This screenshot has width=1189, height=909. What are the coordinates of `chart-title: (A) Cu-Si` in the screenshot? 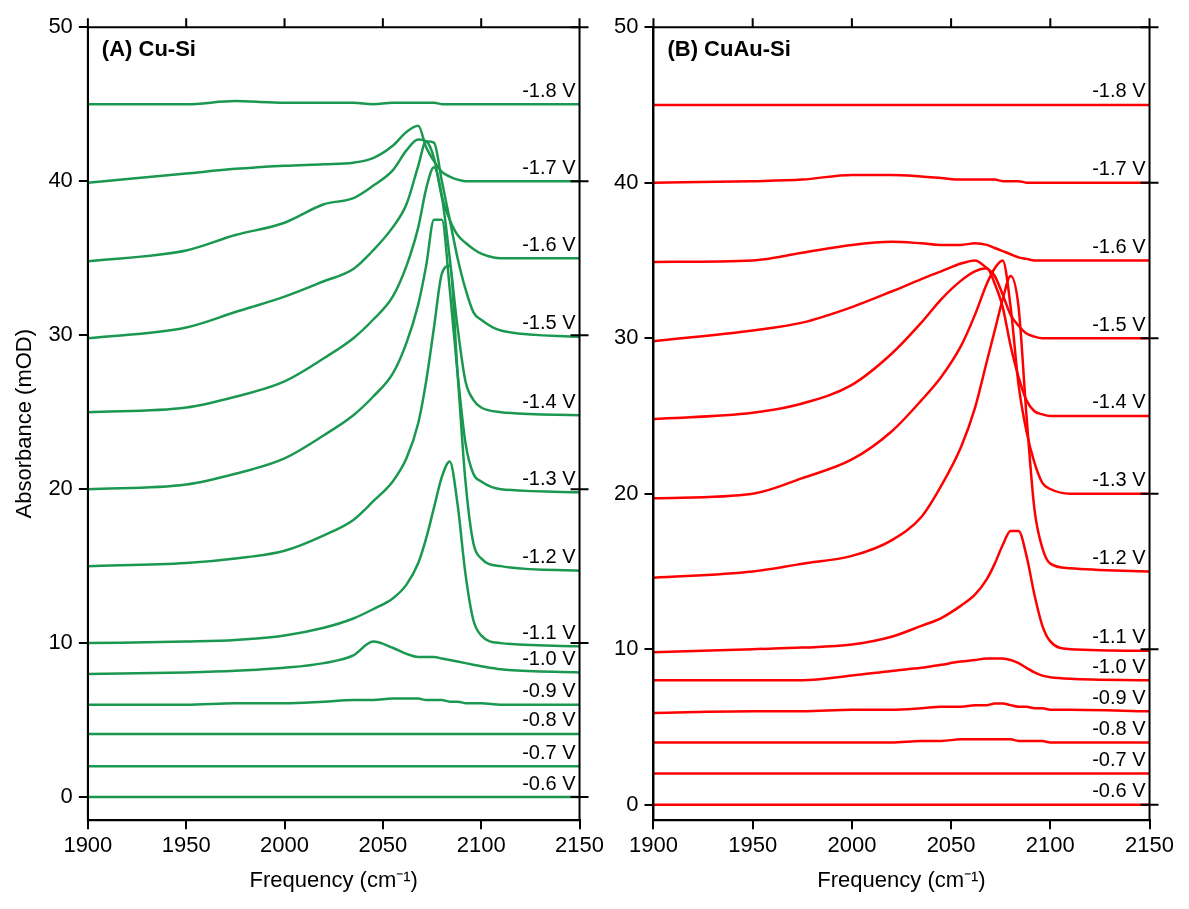 It's located at (148, 49).